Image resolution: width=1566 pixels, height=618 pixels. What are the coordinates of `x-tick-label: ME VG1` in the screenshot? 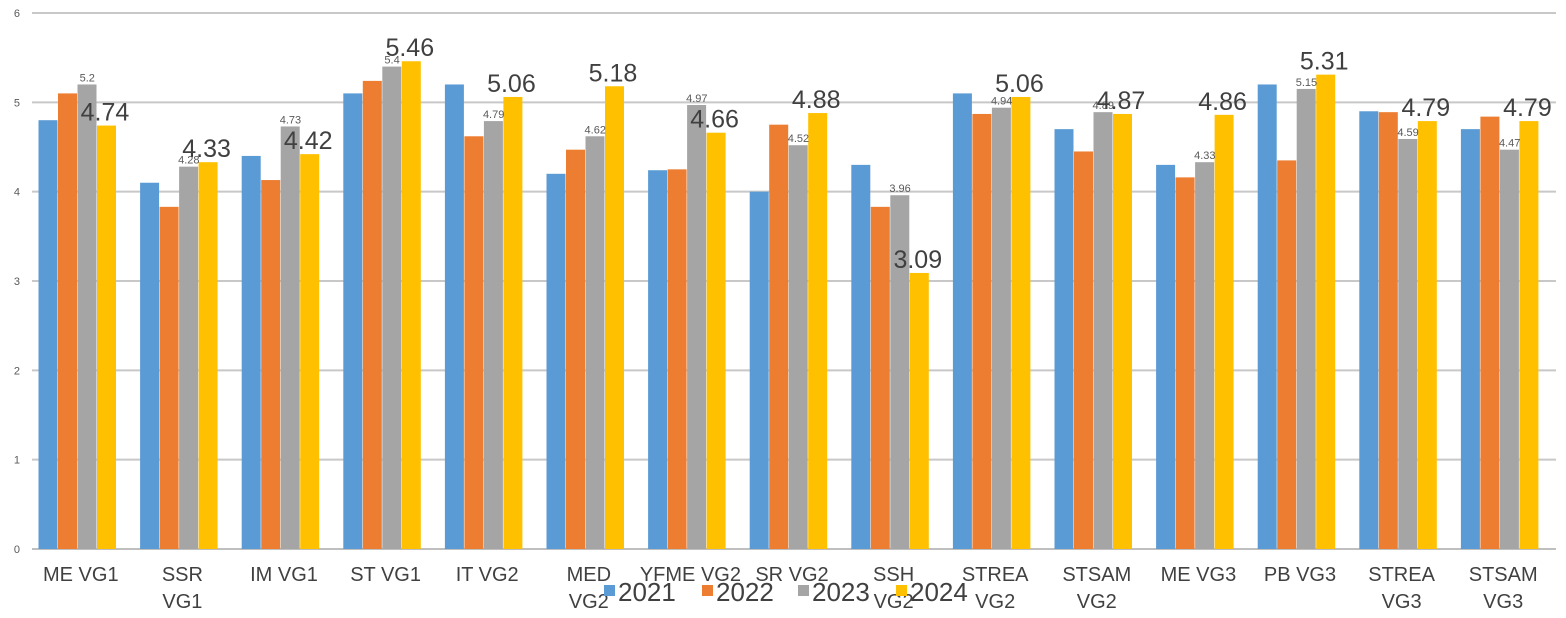 It's located at (81, 575).